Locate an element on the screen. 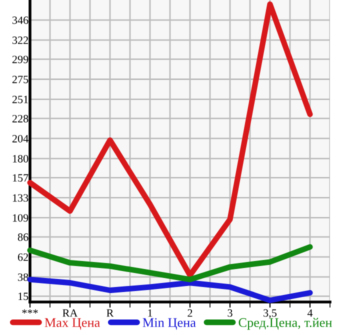  y-tick-label: 322 is located at coordinates (20, 40).